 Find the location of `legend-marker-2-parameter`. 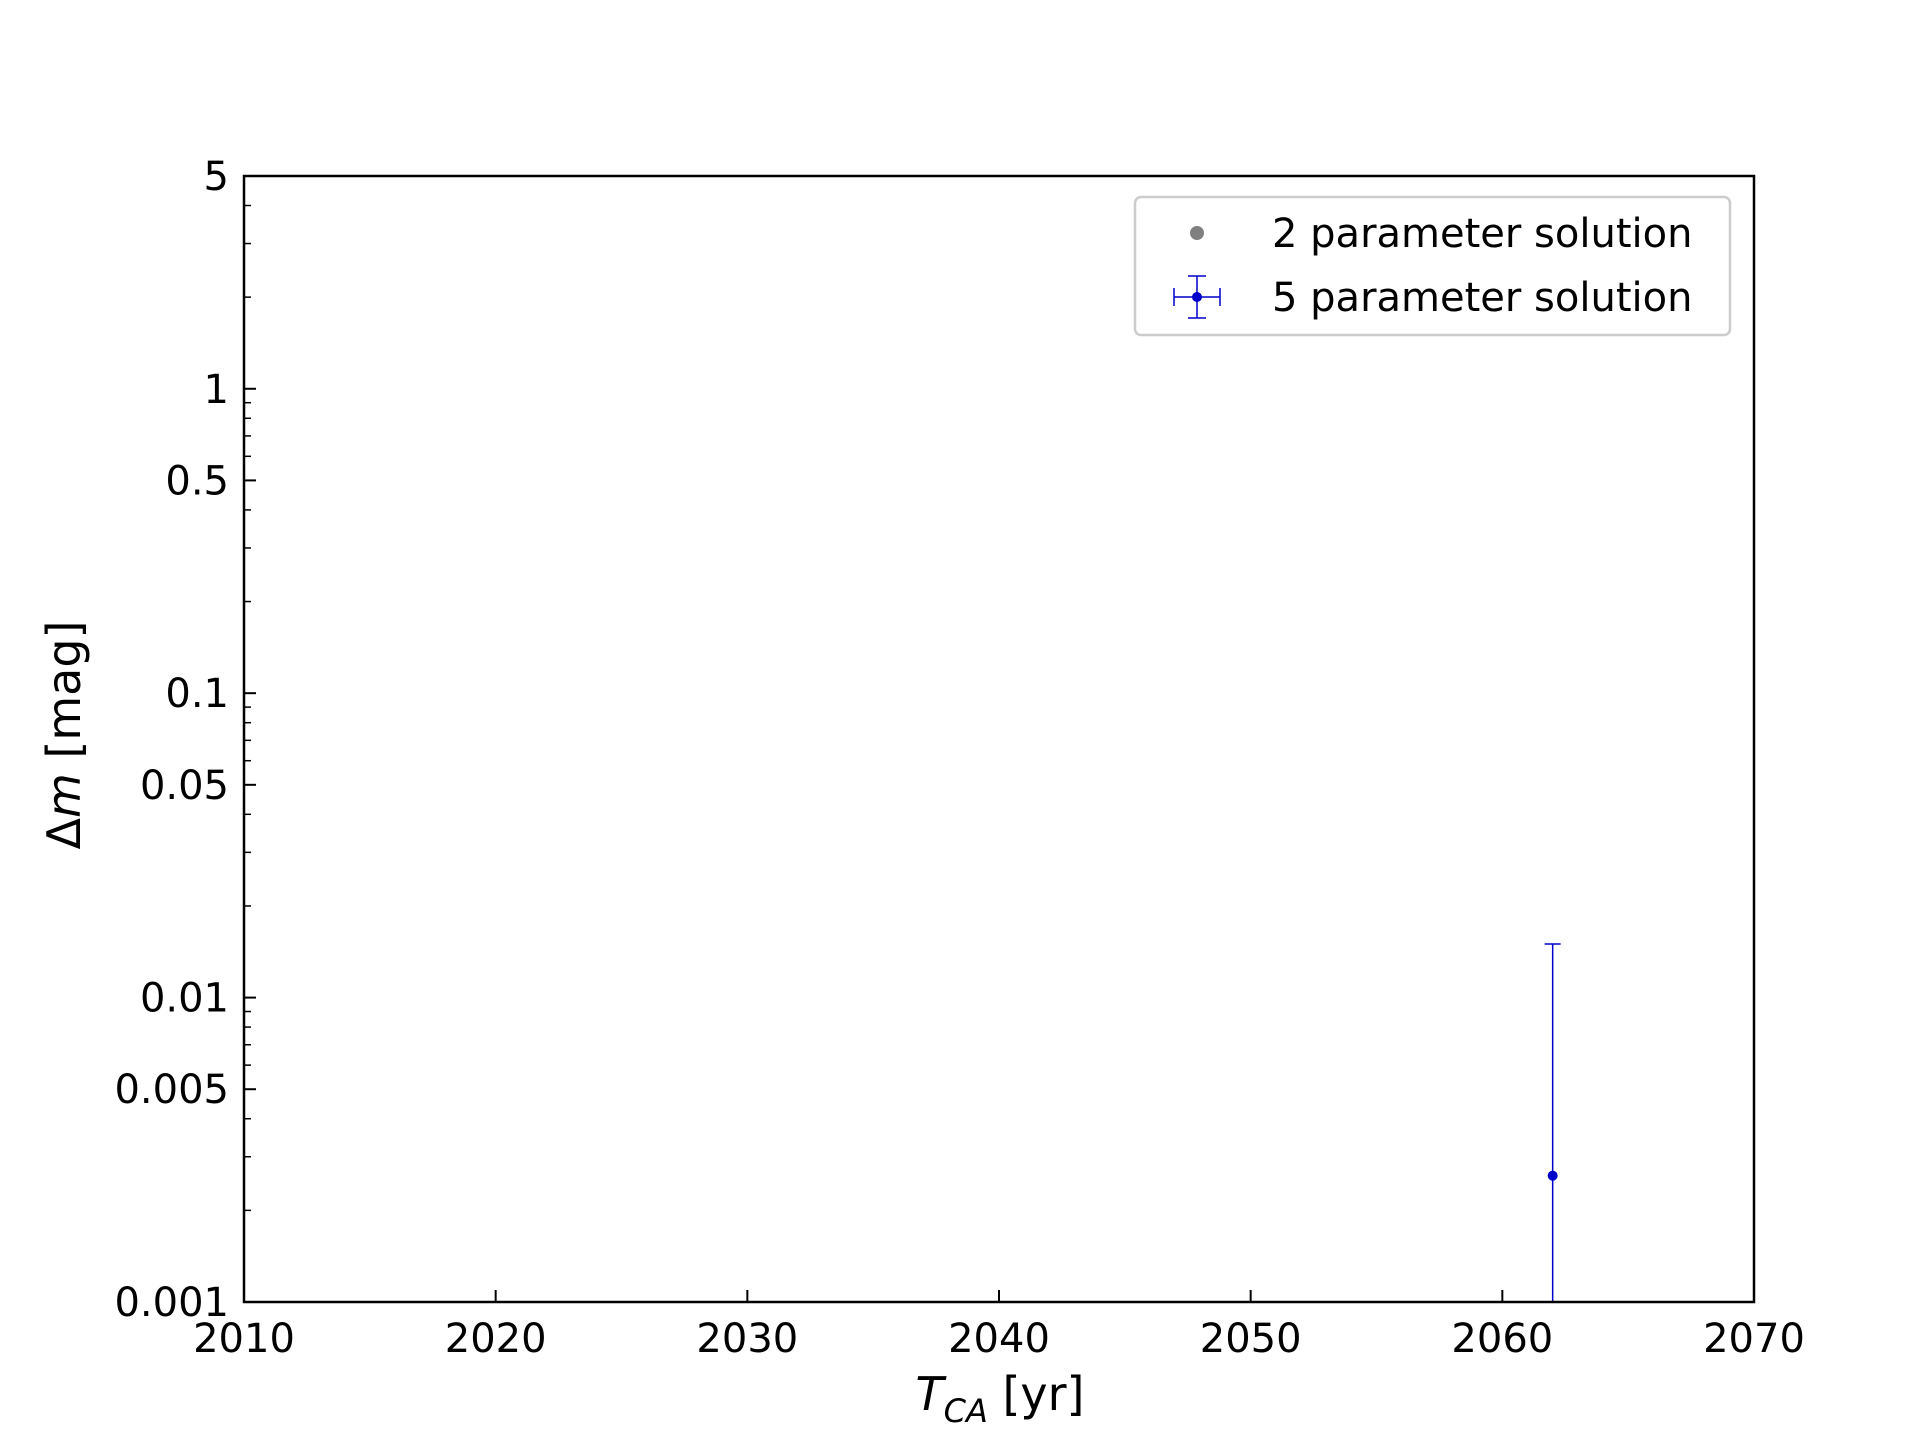

legend-marker-2-parameter is located at coordinates (1197, 233).